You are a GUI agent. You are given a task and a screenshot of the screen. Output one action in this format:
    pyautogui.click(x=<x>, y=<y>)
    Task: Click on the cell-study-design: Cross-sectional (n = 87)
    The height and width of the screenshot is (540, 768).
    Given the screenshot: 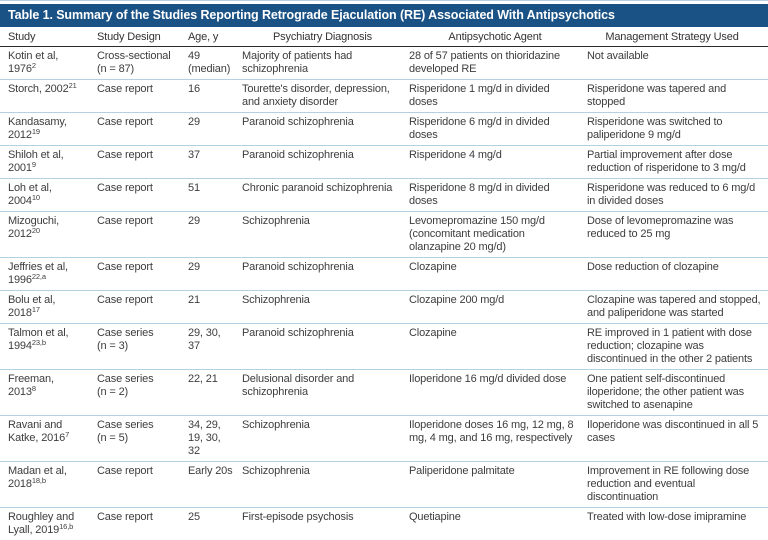 What is the action you would take?
    pyautogui.click(x=134, y=62)
    